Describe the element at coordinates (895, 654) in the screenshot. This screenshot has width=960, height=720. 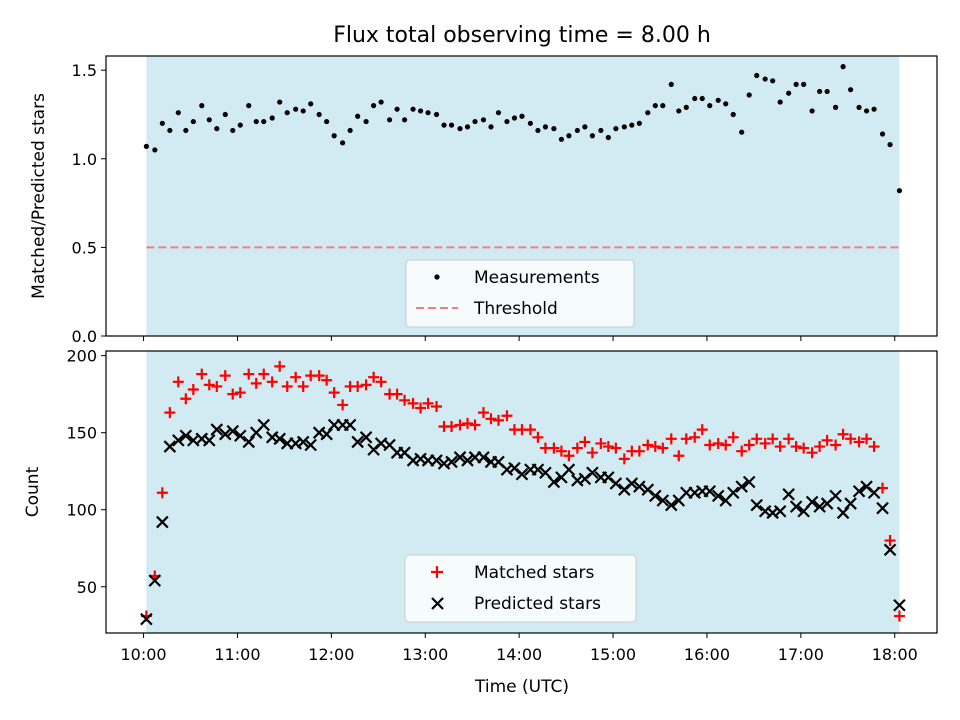
I see `x-tick-label: 18:00` at that location.